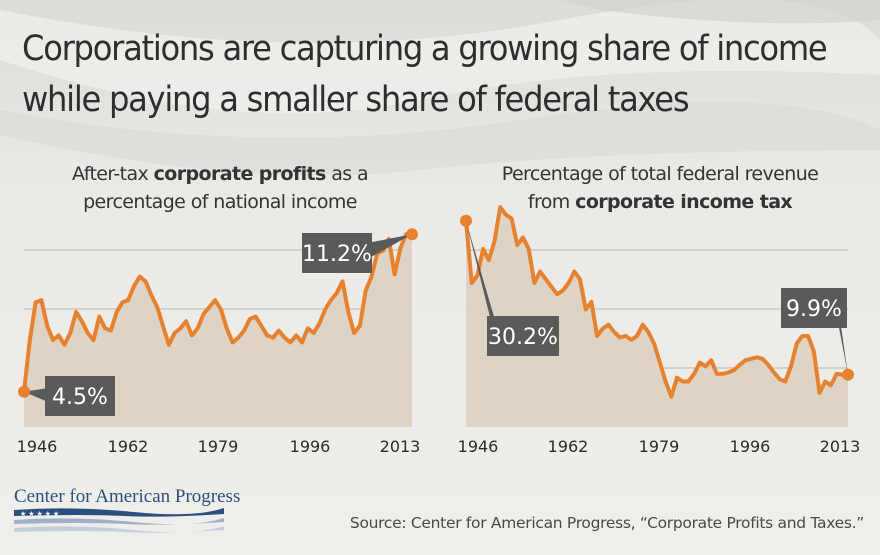 This screenshot has width=880, height=555. What do you see at coordinates (660, 174) in the screenshot?
I see `right-subtitle-line-1: Percentage of total federal revenue` at bounding box center [660, 174].